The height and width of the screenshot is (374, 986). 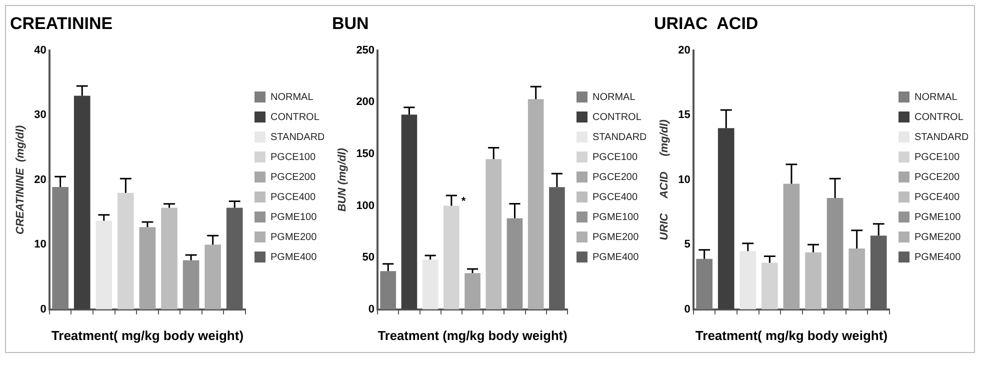 I want to click on y-tick-label: 40, so click(x=40, y=50).